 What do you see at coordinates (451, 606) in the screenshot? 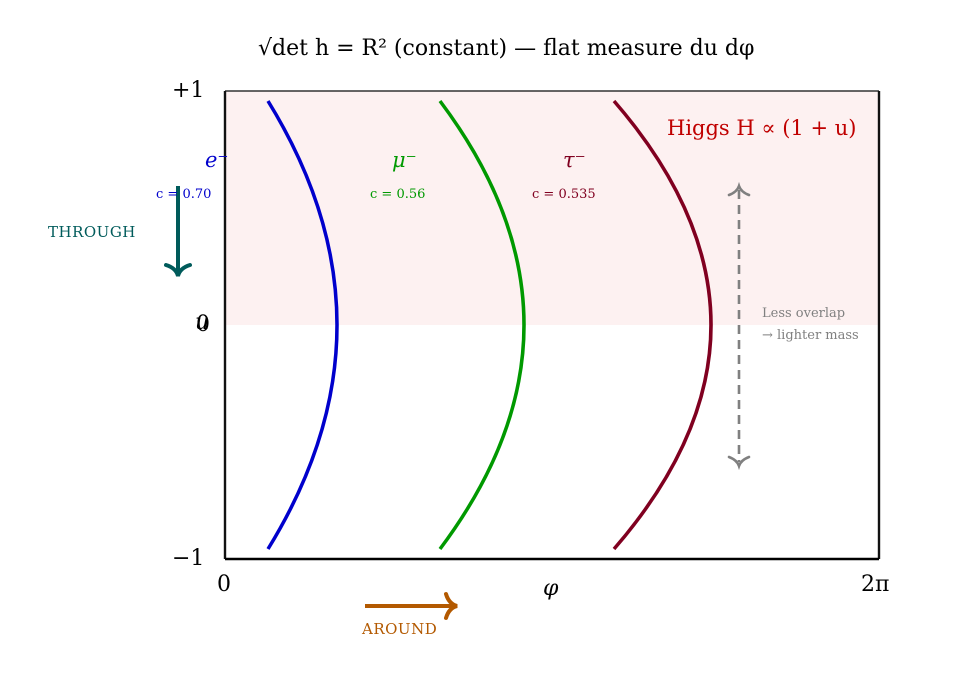
I see `around-arrow-head-icon` at bounding box center [451, 606].